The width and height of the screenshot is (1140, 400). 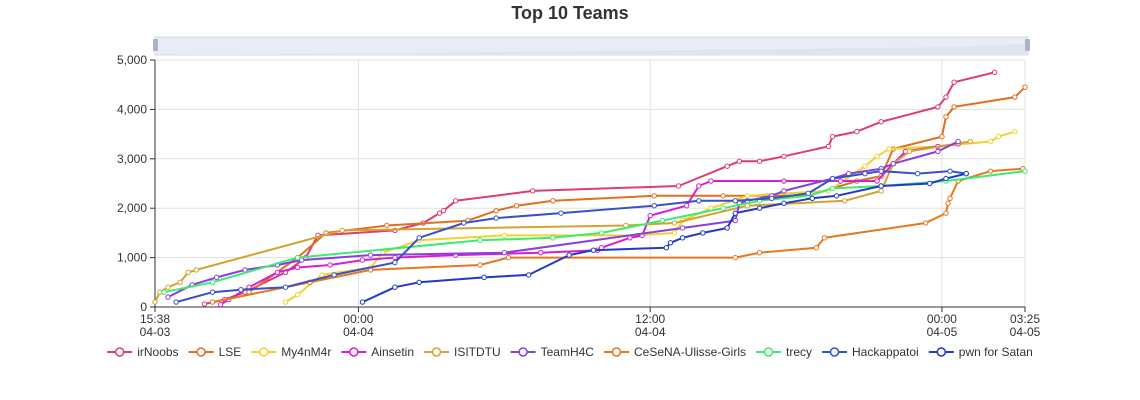 I want to click on legend-item: Hackappatoi, so click(x=870, y=352).